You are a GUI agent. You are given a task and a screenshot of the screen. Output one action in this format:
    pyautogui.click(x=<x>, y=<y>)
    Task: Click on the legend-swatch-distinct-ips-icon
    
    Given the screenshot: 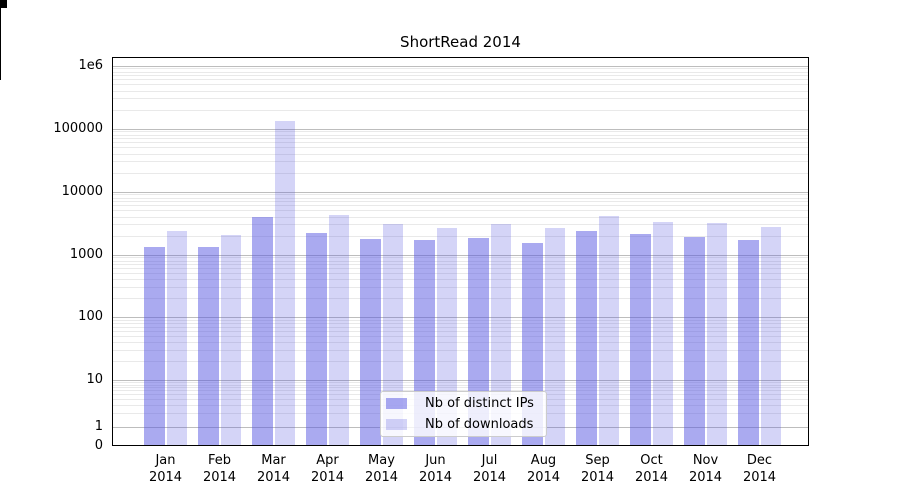 What is the action you would take?
    pyautogui.click(x=396, y=403)
    